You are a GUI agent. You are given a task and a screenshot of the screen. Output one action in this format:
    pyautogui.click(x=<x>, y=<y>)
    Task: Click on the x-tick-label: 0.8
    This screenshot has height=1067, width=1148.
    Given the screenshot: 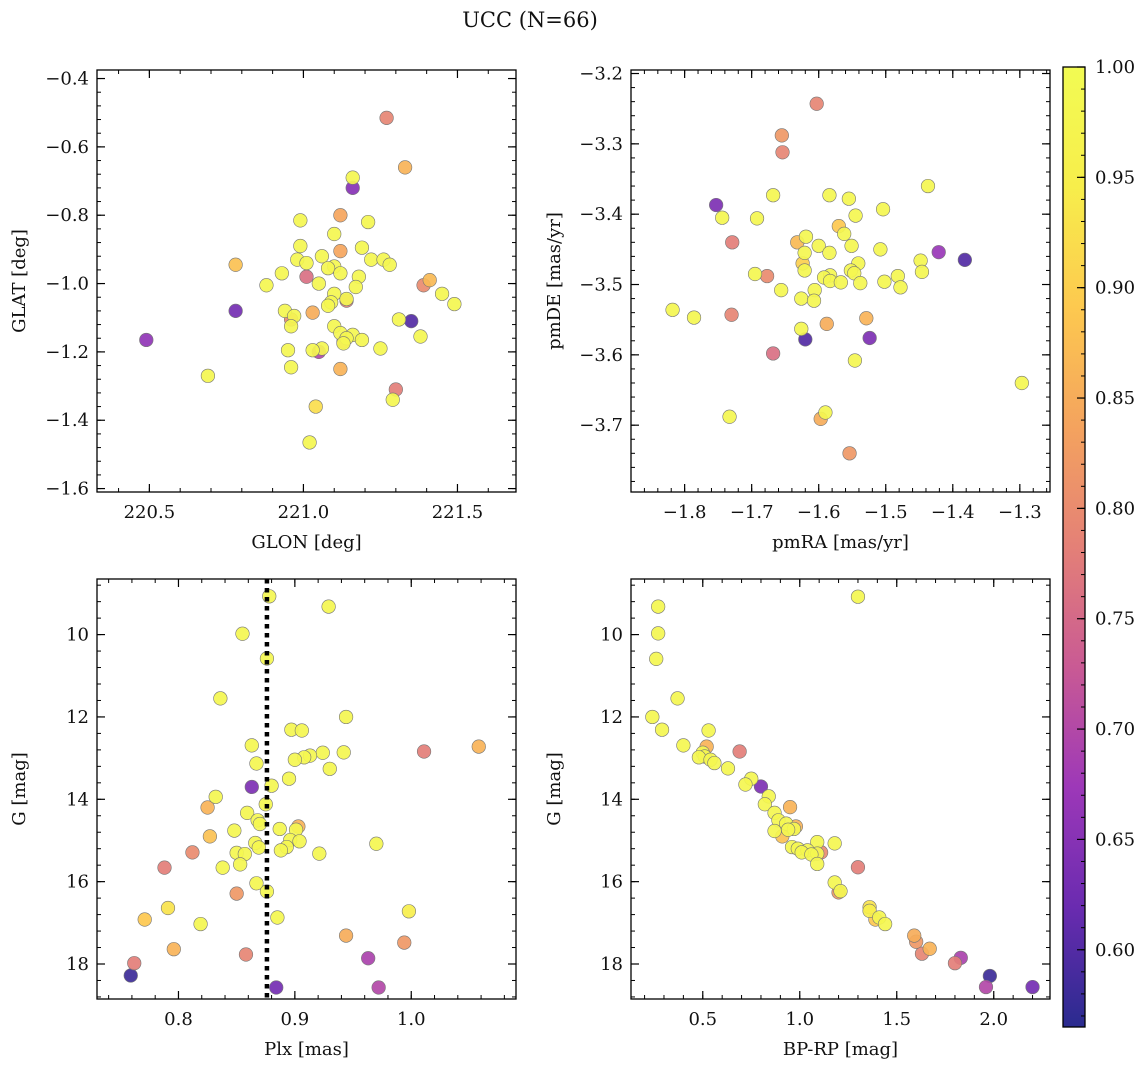 What is the action you would take?
    pyautogui.click(x=178, y=1019)
    